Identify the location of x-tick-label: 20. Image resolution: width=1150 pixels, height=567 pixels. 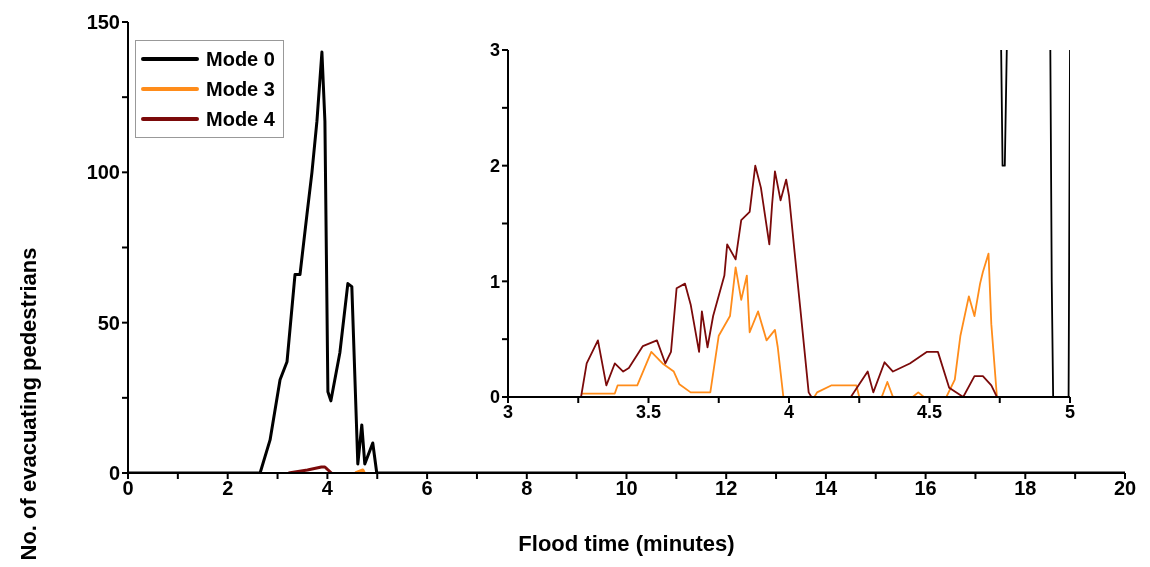
(1125, 488).